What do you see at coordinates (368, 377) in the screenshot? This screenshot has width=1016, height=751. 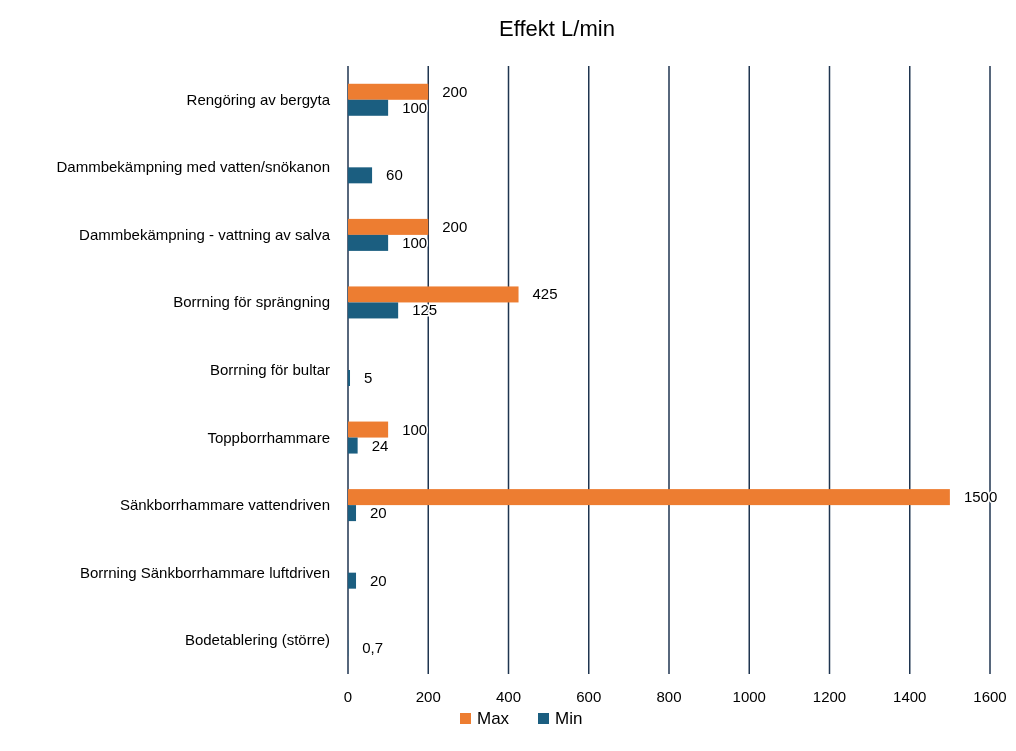 I see `data-label: 5` at bounding box center [368, 377].